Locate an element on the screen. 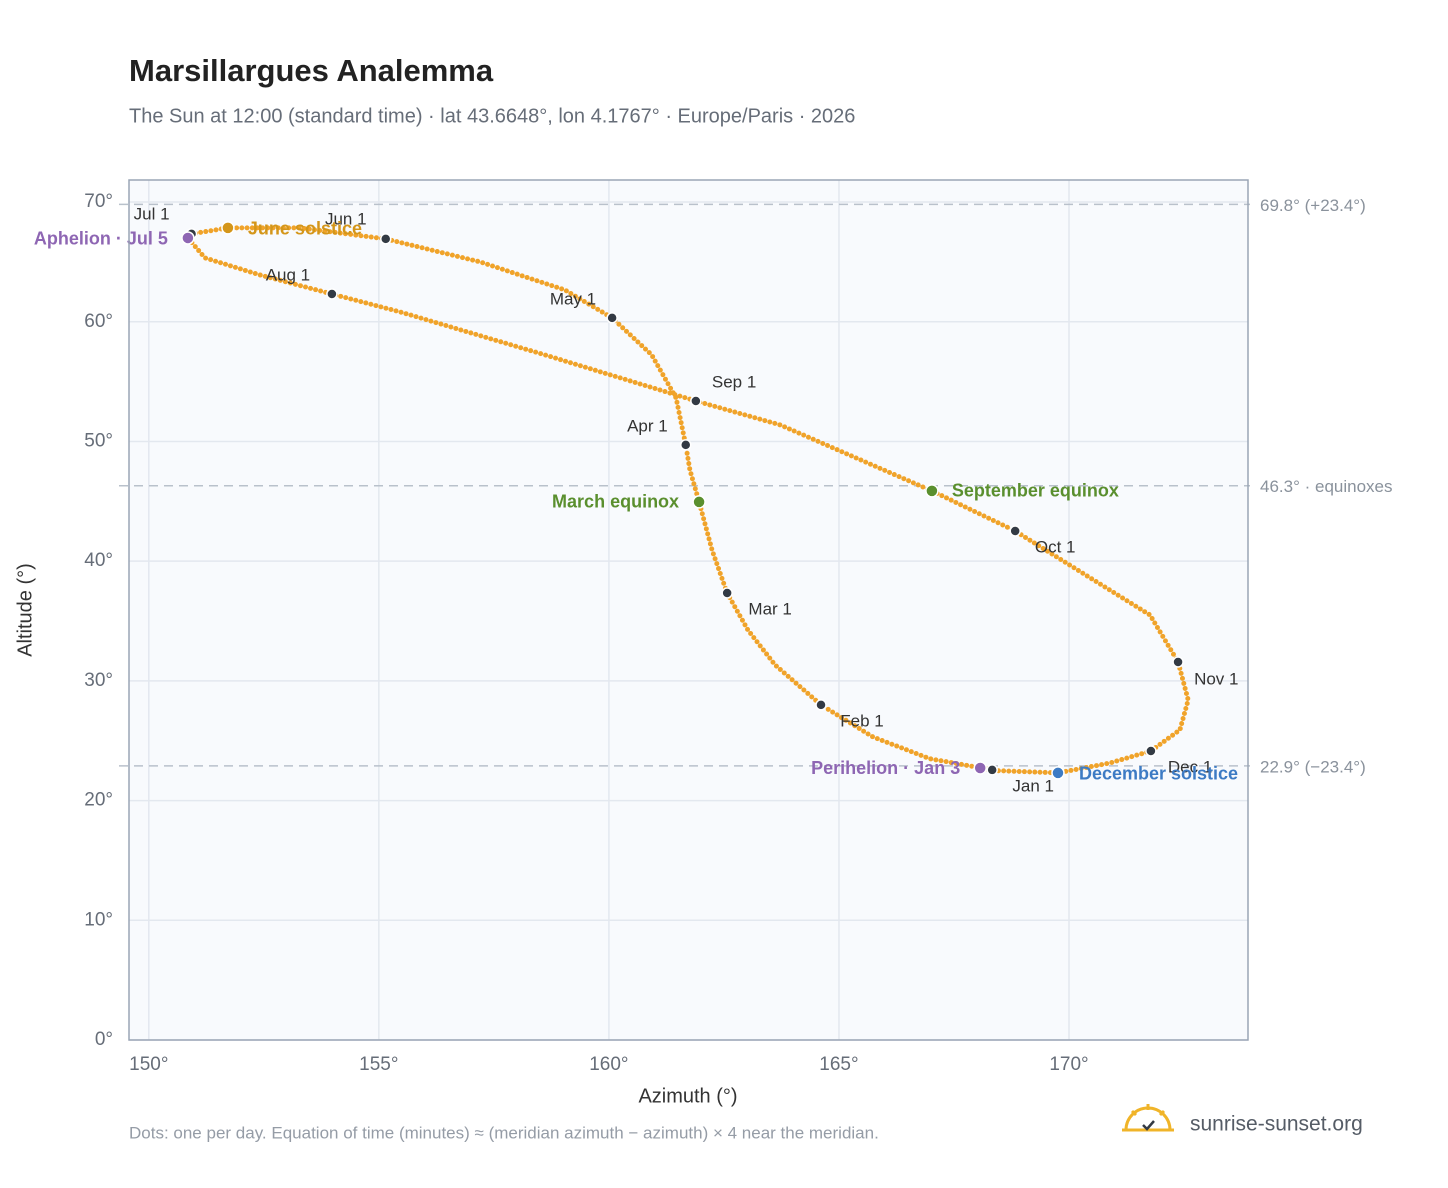 The height and width of the screenshot is (1188, 1448). point-label: Mar 1 is located at coordinates (769, 608).